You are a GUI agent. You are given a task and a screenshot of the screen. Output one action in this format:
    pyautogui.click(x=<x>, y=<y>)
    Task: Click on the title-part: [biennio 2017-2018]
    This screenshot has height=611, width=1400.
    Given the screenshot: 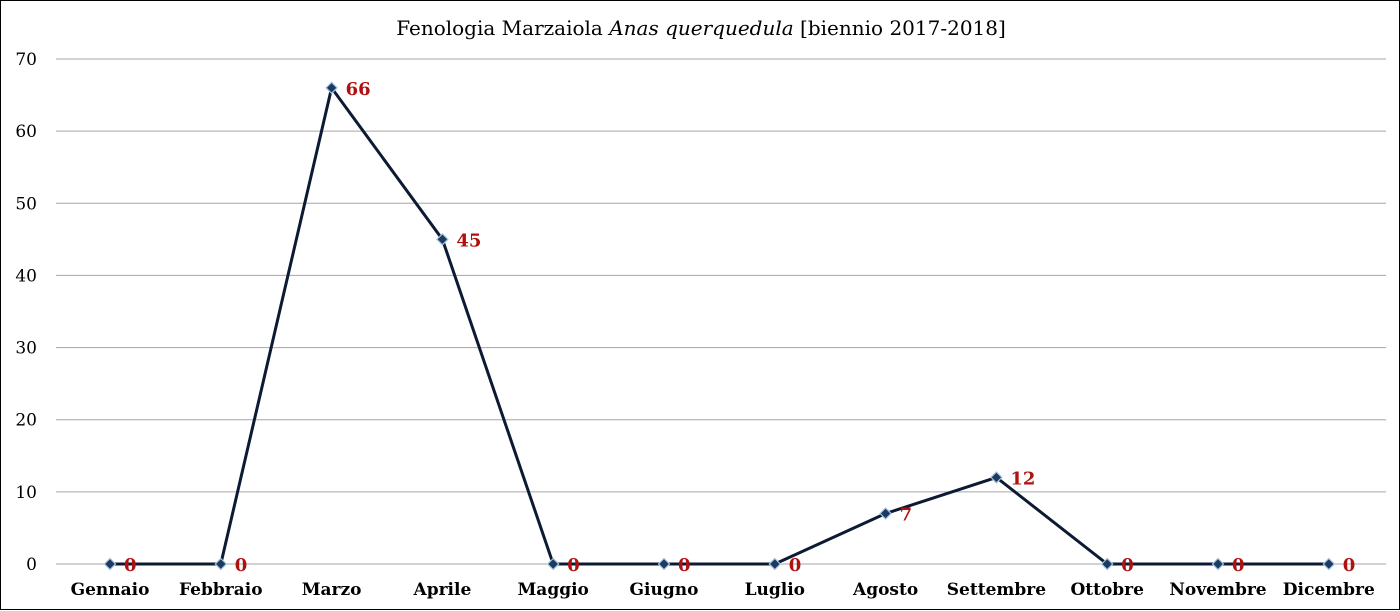 What is the action you would take?
    pyautogui.click(x=900, y=28)
    